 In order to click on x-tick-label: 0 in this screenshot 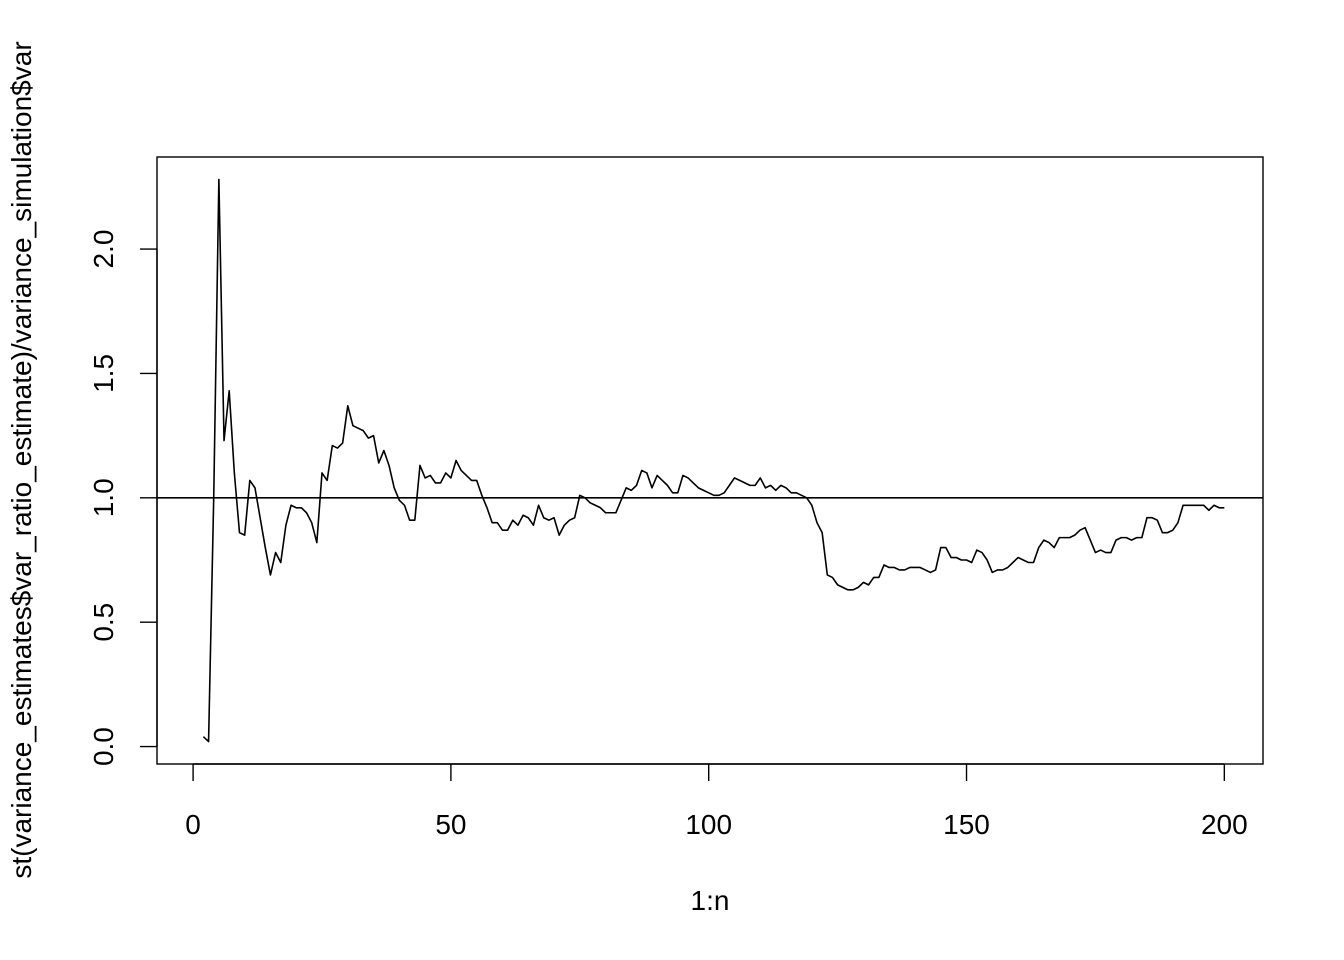, I will do `click(193, 824)`.